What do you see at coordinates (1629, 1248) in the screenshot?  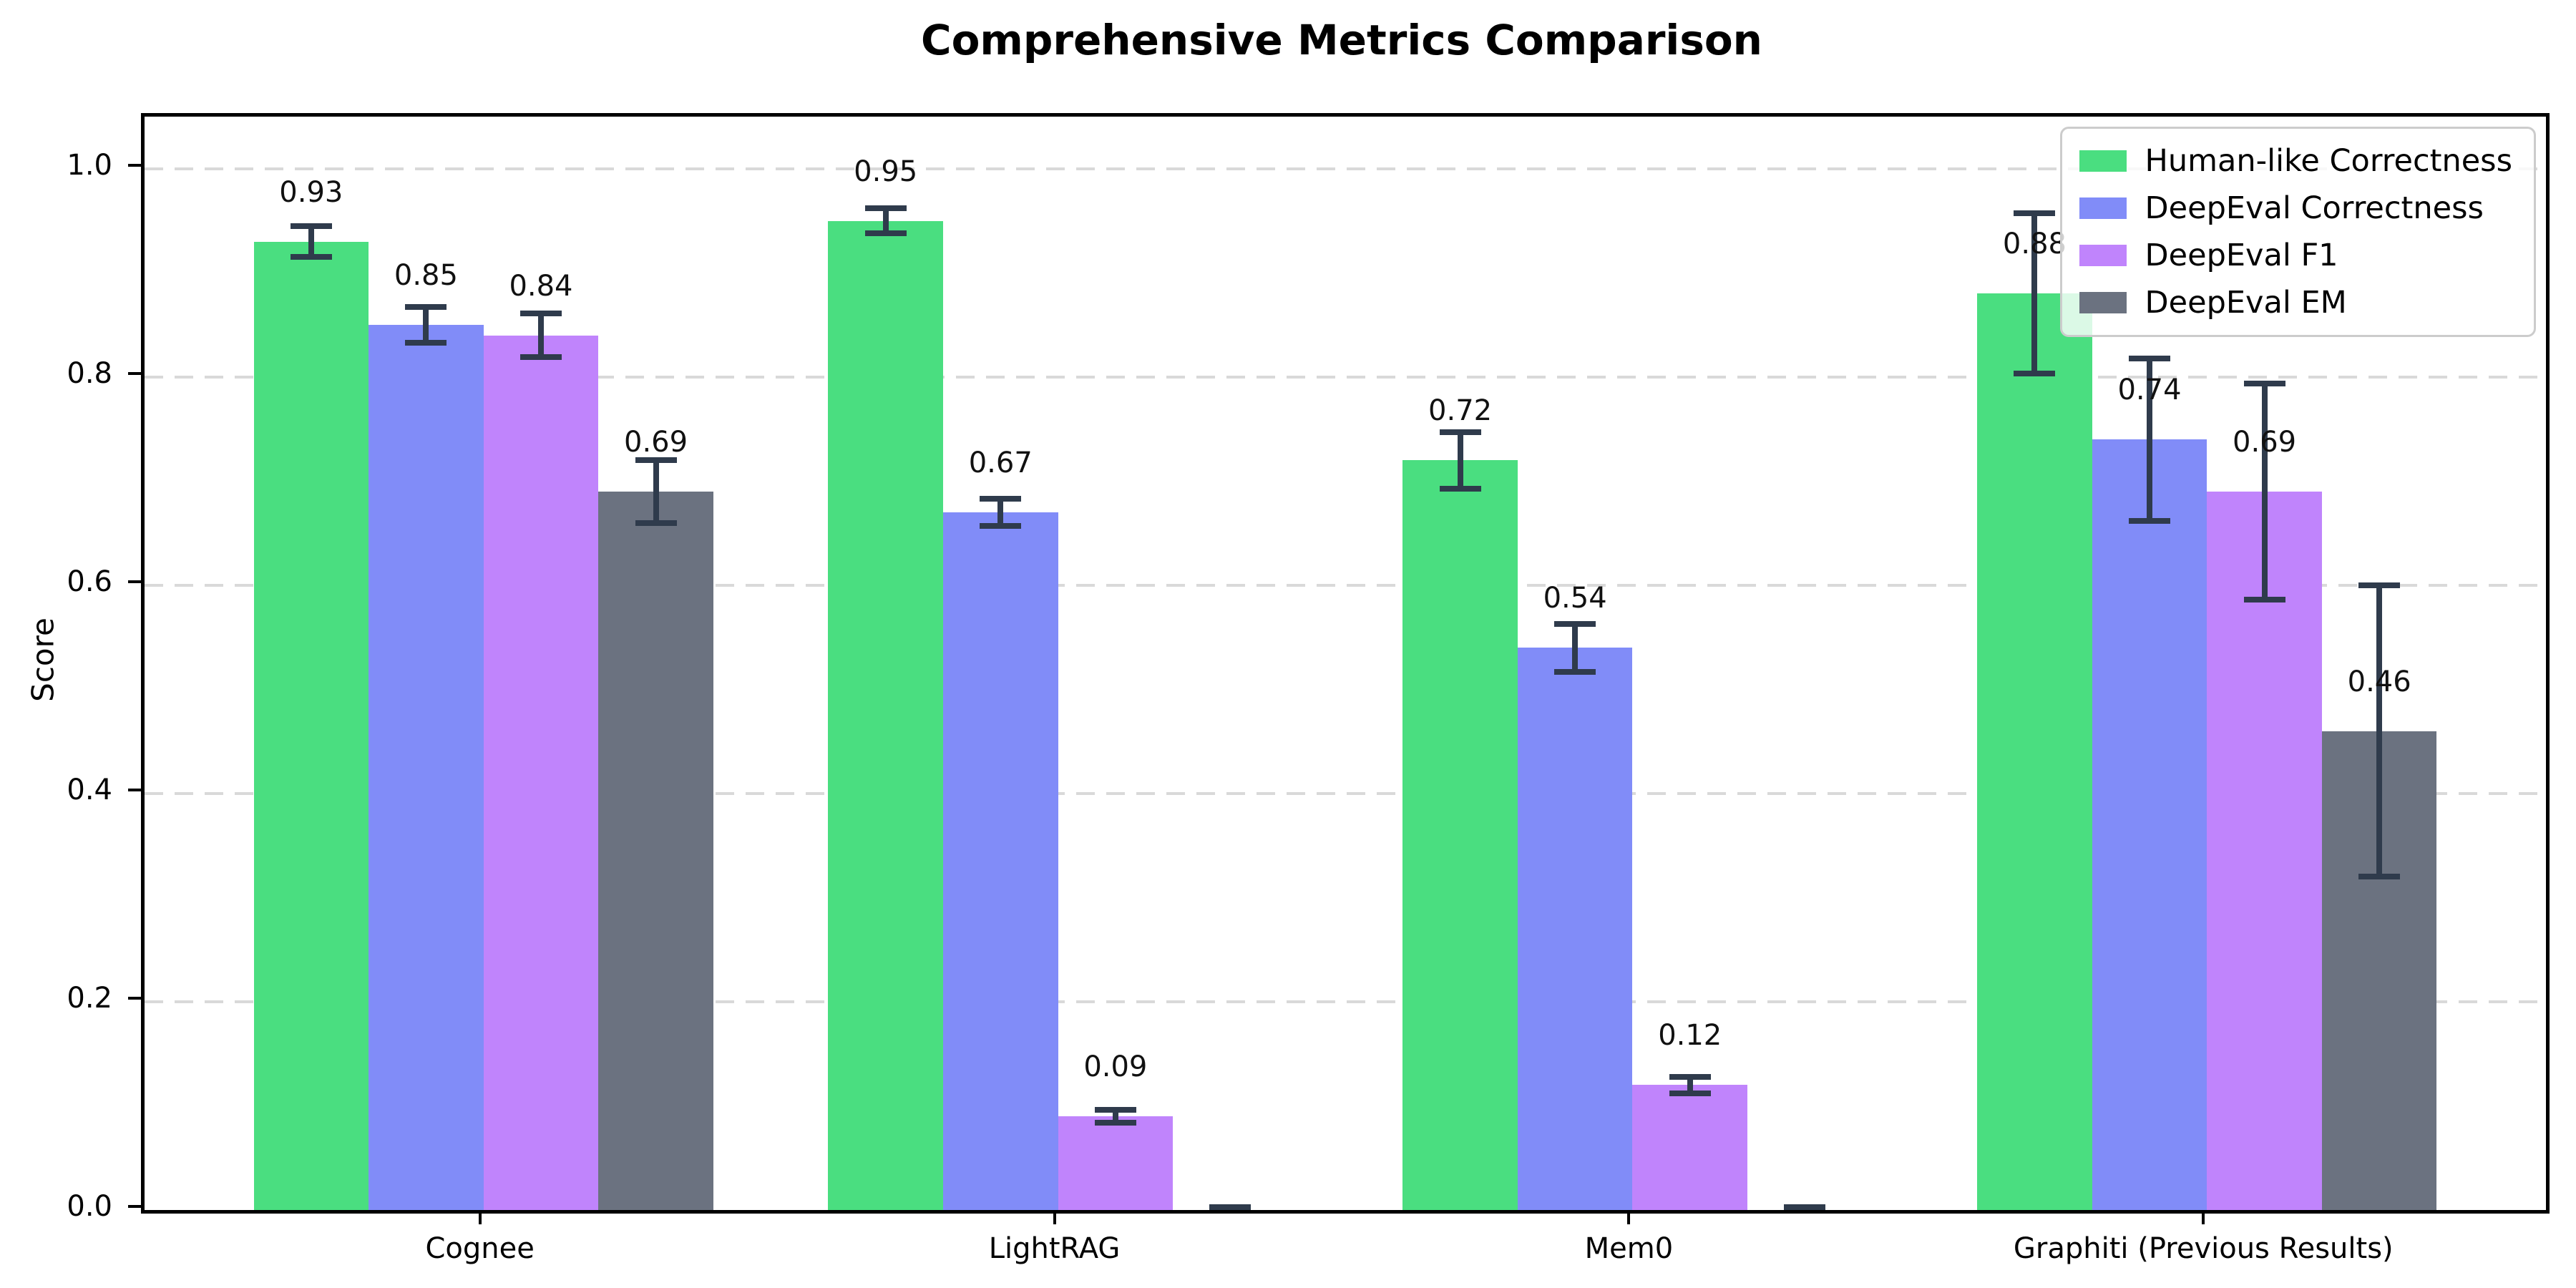 I see `x-tick-label: Mem0` at bounding box center [1629, 1248].